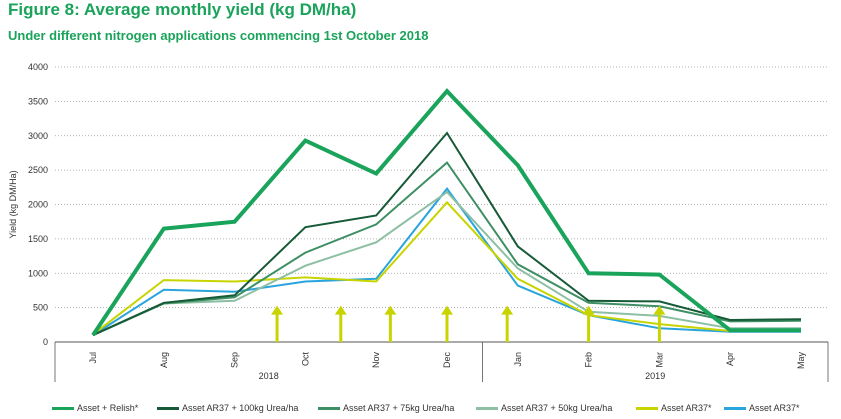 The height and width of the screenshot is (419, 841). I want to click on legend-item: Asset + Relish*, so click(95, 408).